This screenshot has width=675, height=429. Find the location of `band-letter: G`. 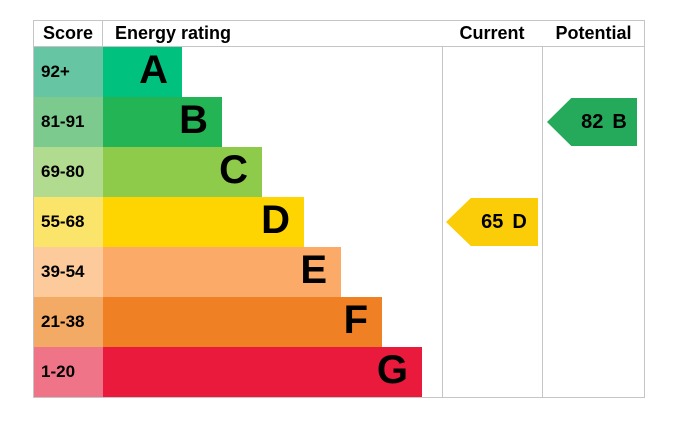

band-letter: G is located at coordinates (392, 370).